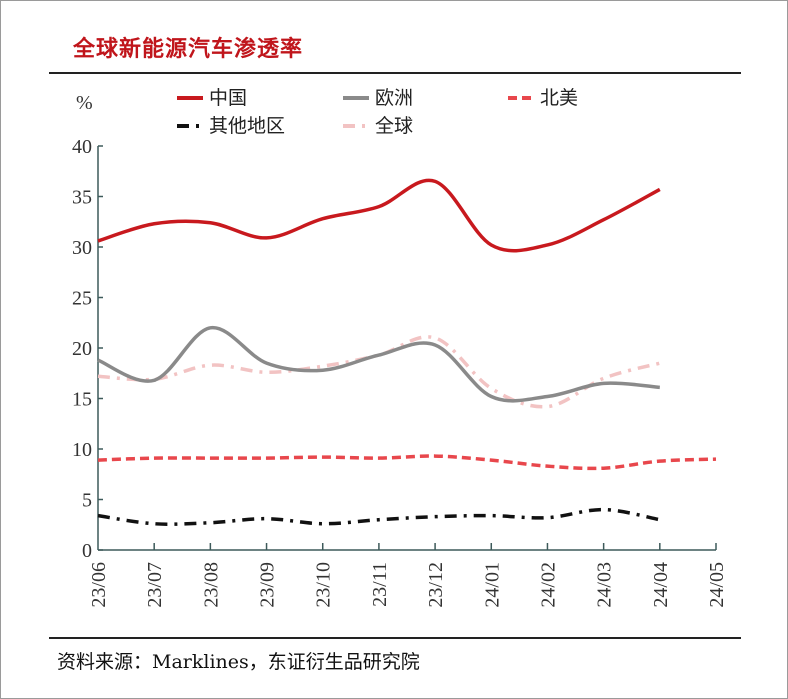 The image size is (788, 699). I want to click on chart-title: 全球新能源汽车渗透率, so click(188, 49).